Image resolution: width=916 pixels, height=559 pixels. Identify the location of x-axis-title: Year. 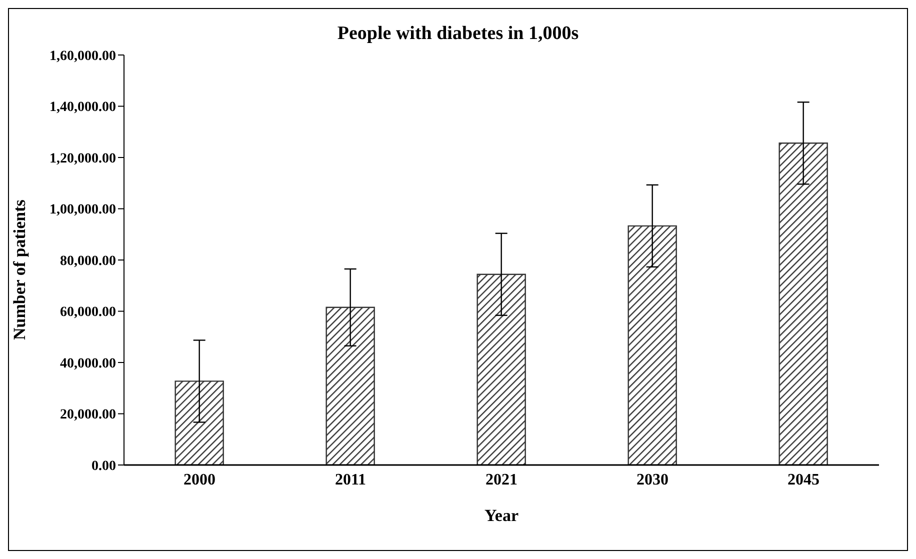
(501, 515).